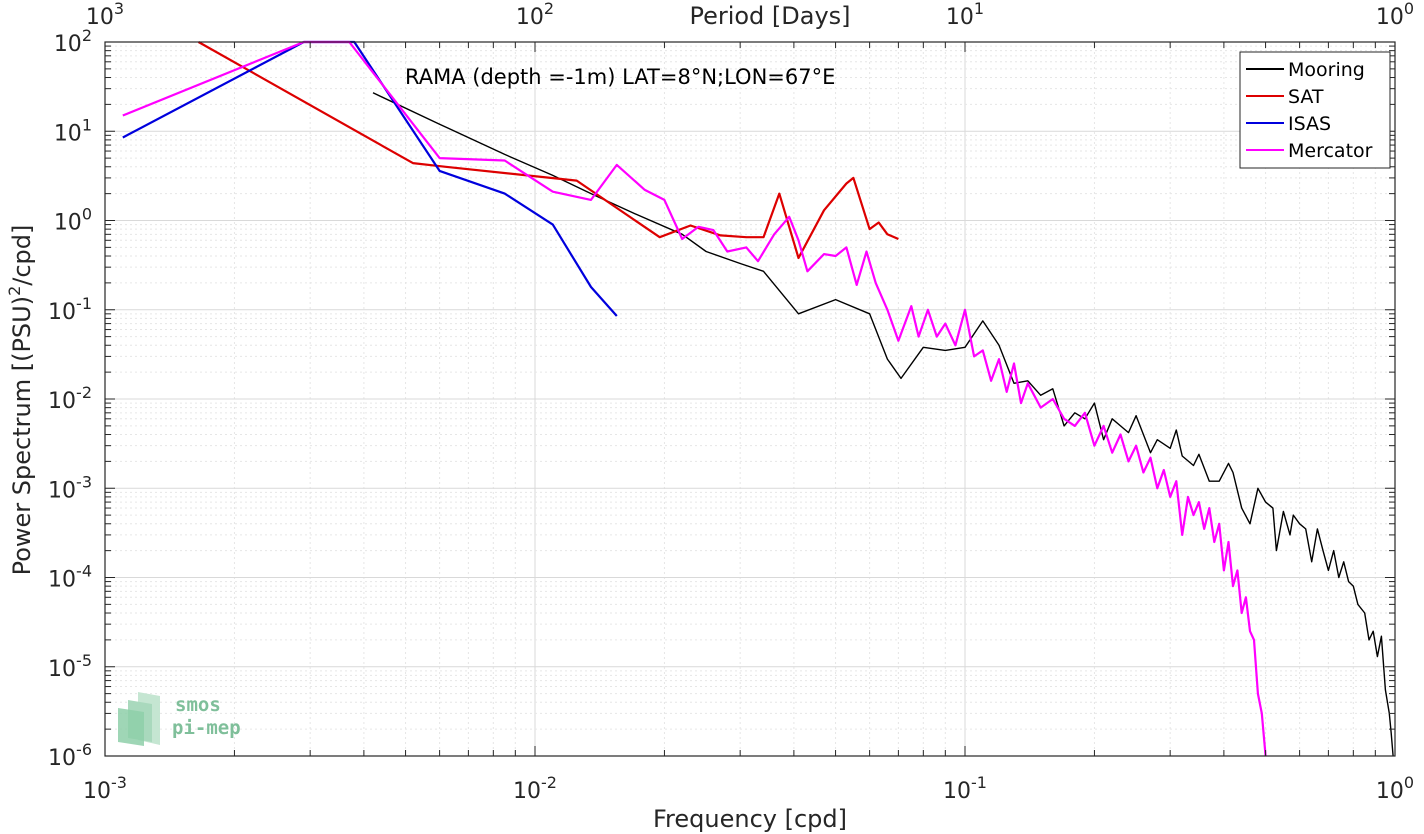  What do you see at coordinates (1409, 9) in the screenshot?
I see `top-x-tick-label-exponent: 0` at bounding box center [1409, 9].